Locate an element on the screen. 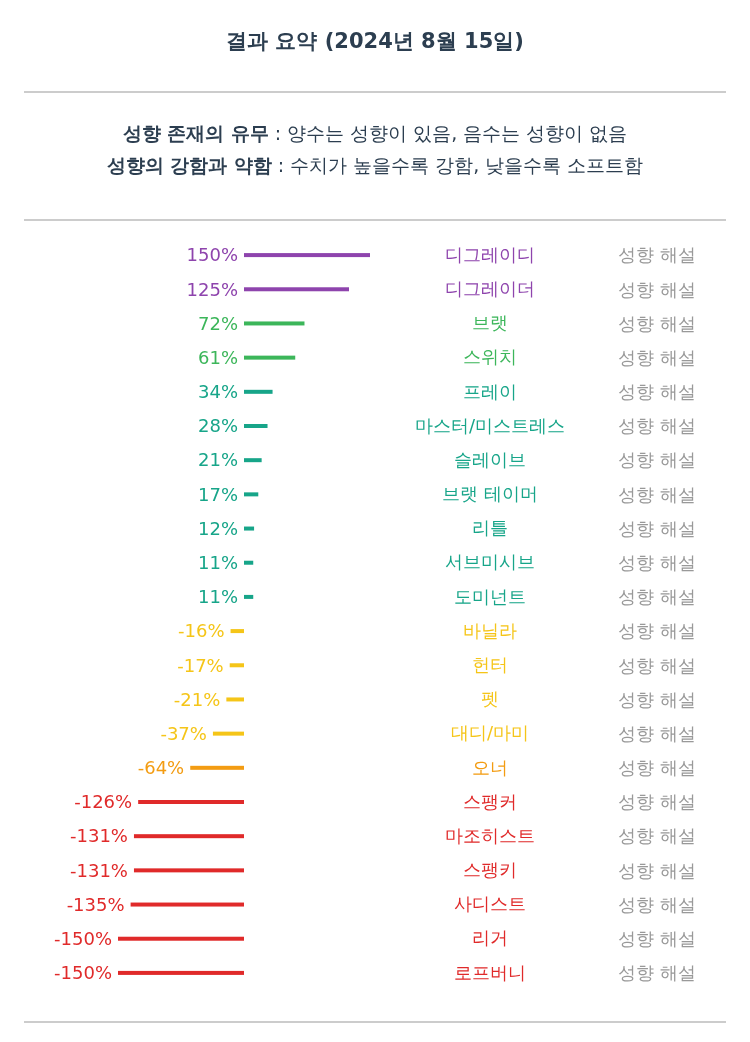 The image size is (750, 1042). y-tick-label: 오너 is located at coordinates (490, 767).